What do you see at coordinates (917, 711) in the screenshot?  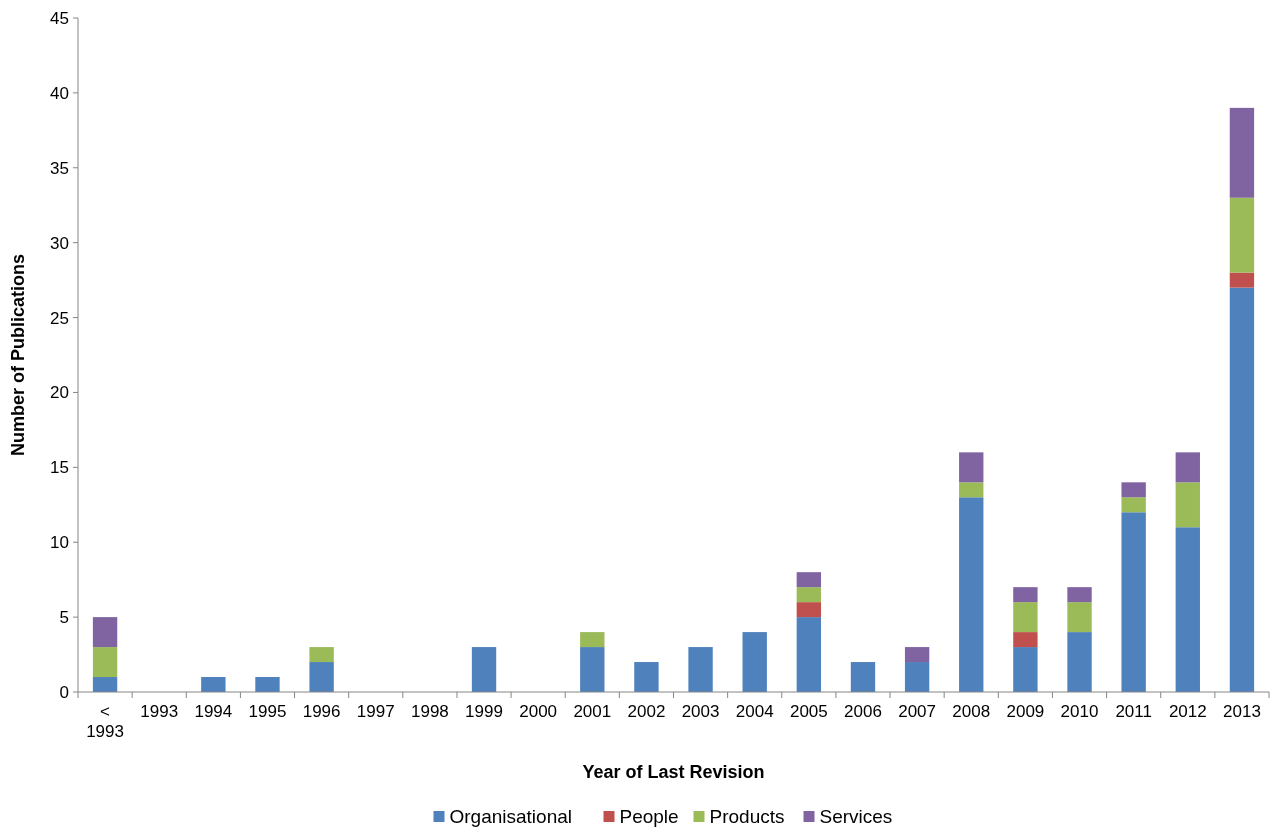 I see `x-tick-label: 2007` at bounding box center [917, 711].